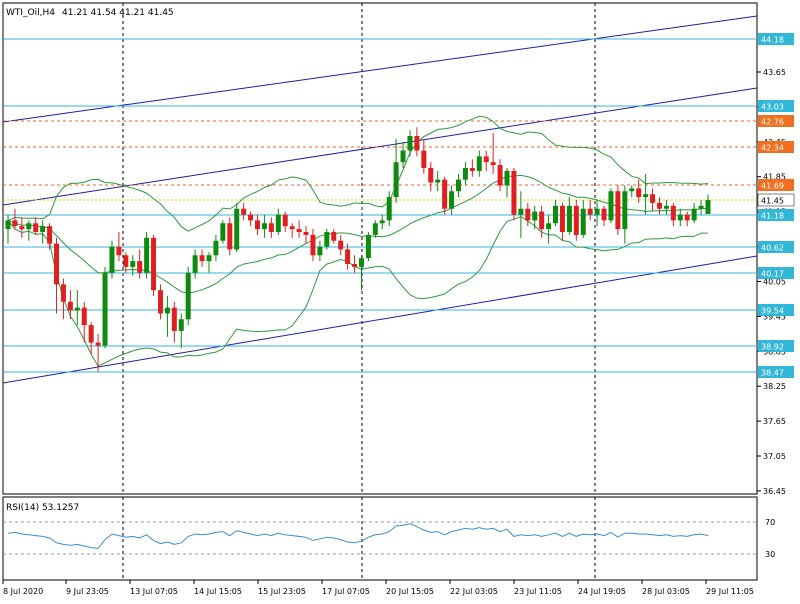 The height and width of the screenshot is (604, 800). Describe the element at coordinates (774, 386) in the screenshot. I see `y-tick-label: 38.25` at that location.